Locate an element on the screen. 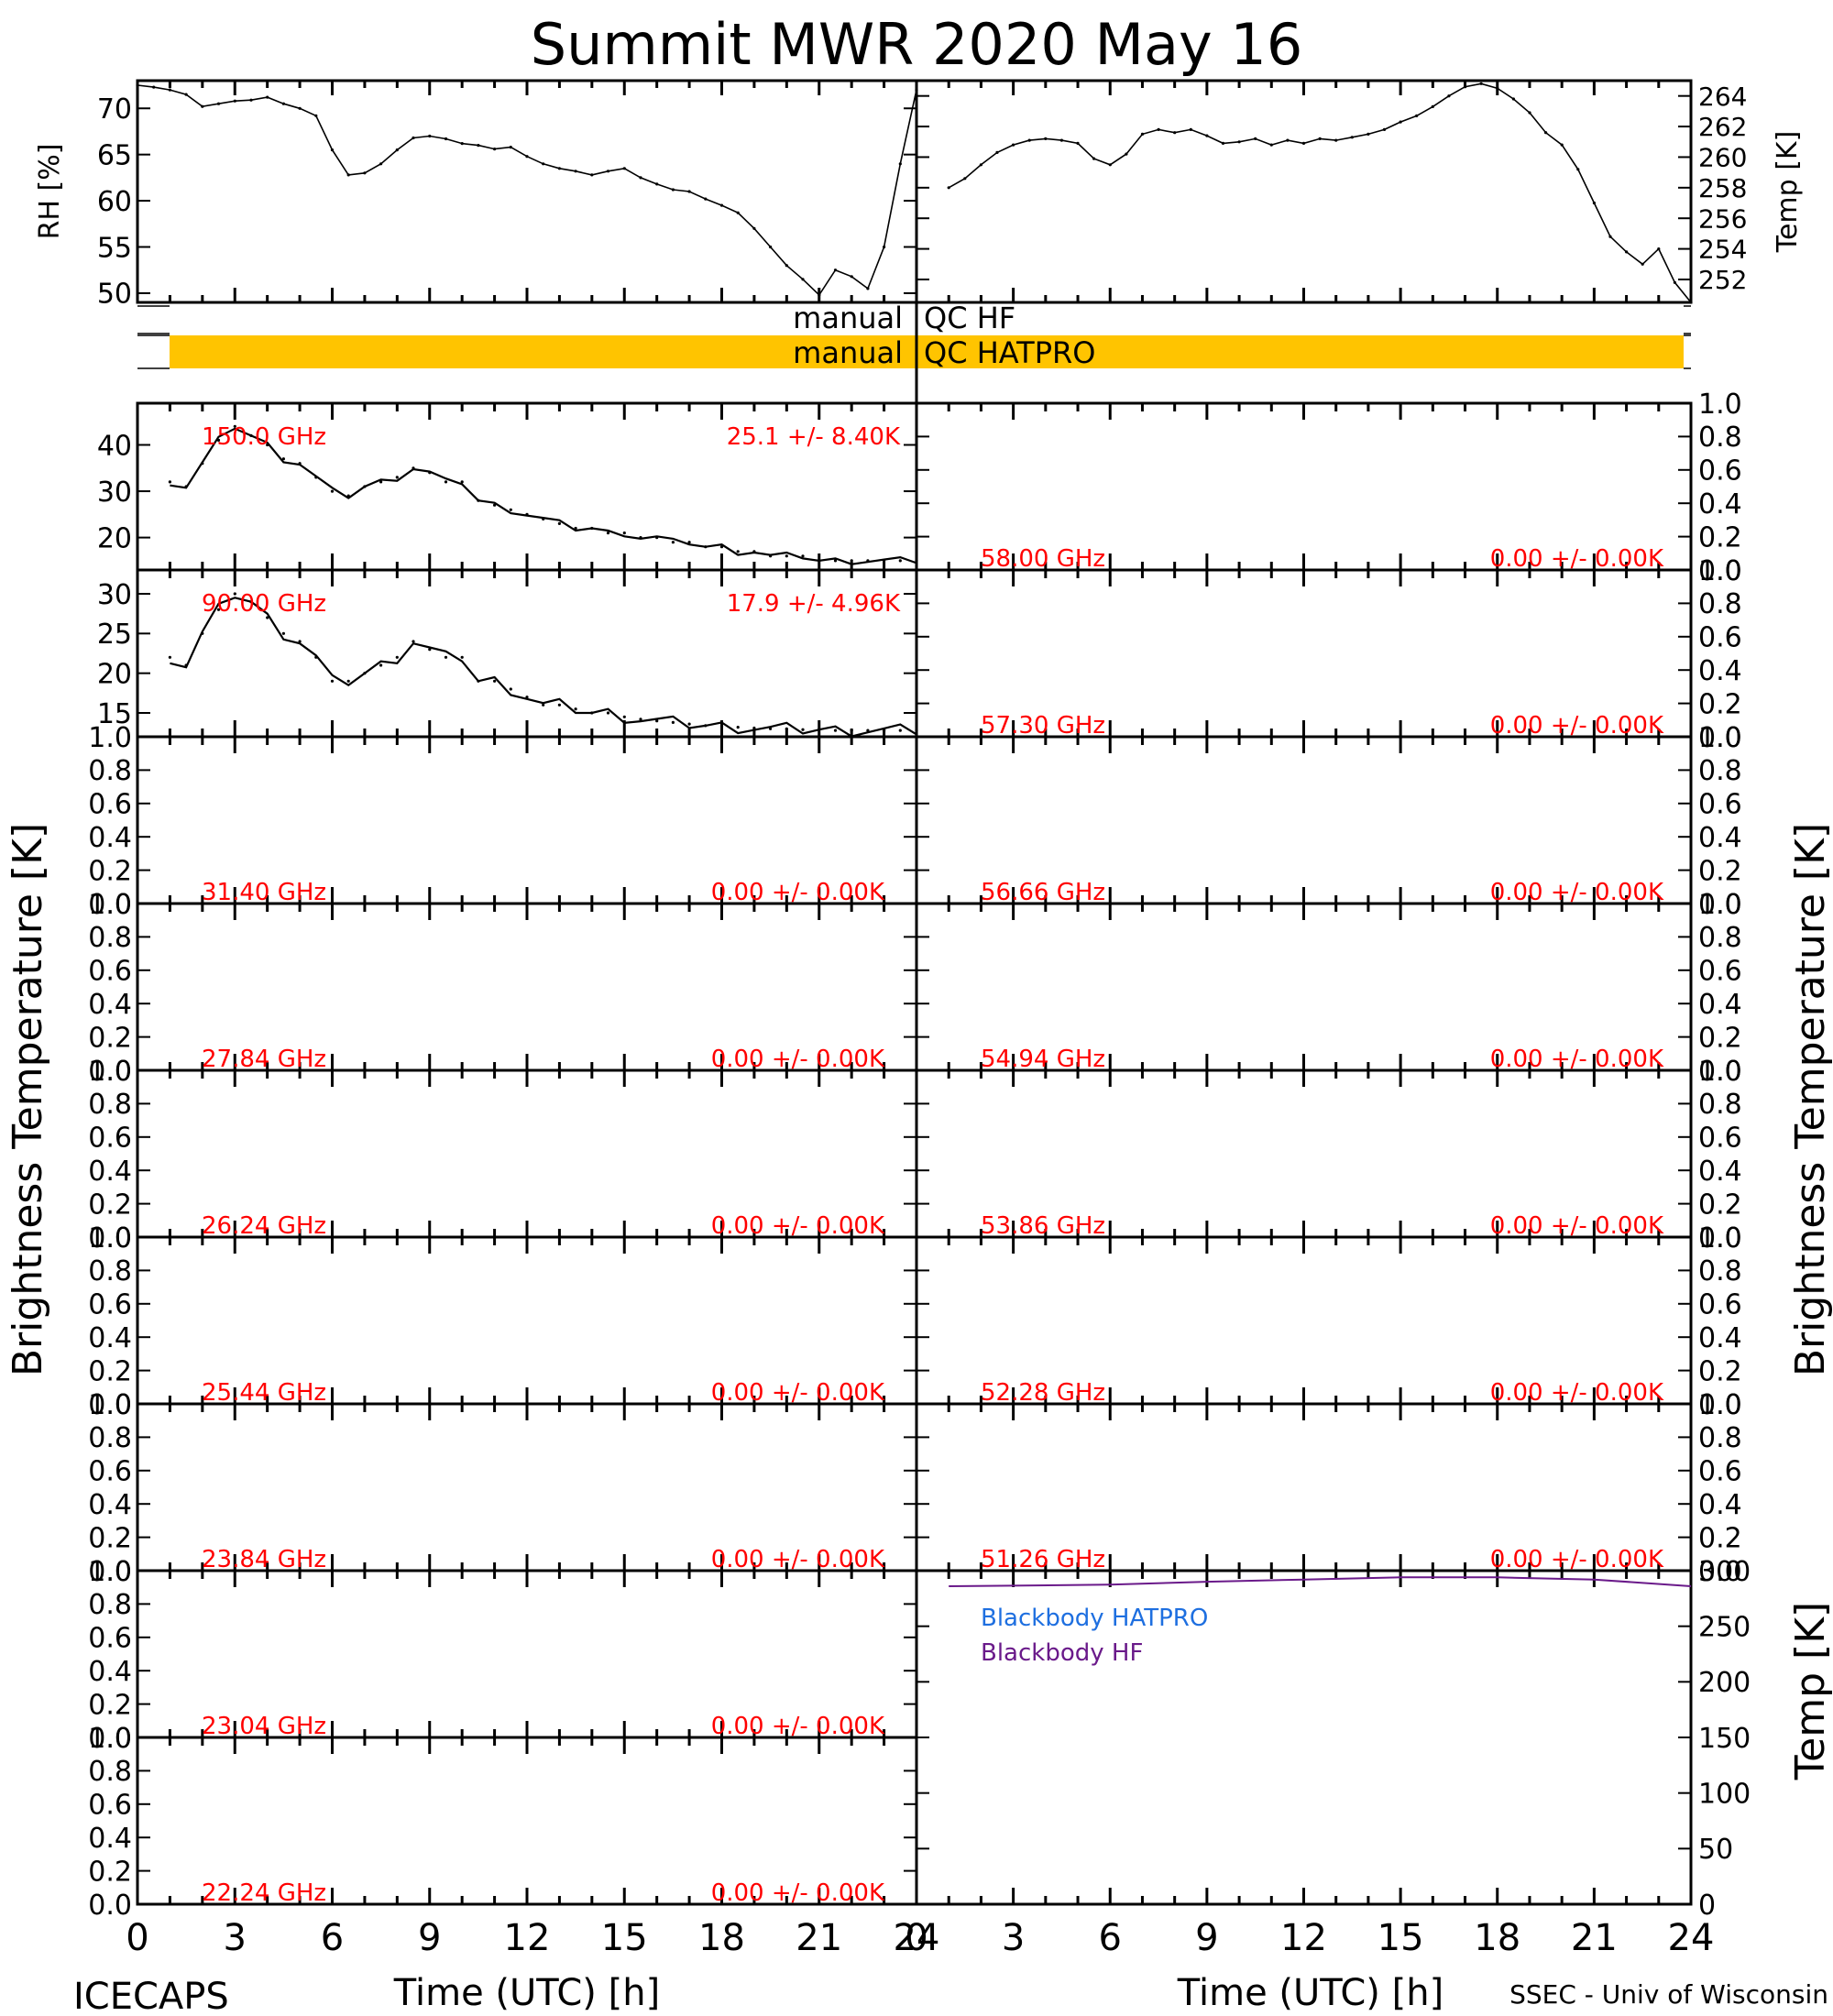  legend-blackbody-hatpro: Blackbody HATPRO is located at coordinates (1094, 1618).